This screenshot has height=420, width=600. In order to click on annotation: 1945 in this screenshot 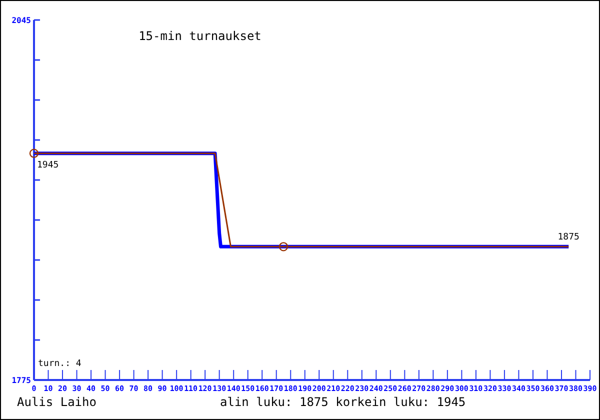, I will do `click(48, 165)`.